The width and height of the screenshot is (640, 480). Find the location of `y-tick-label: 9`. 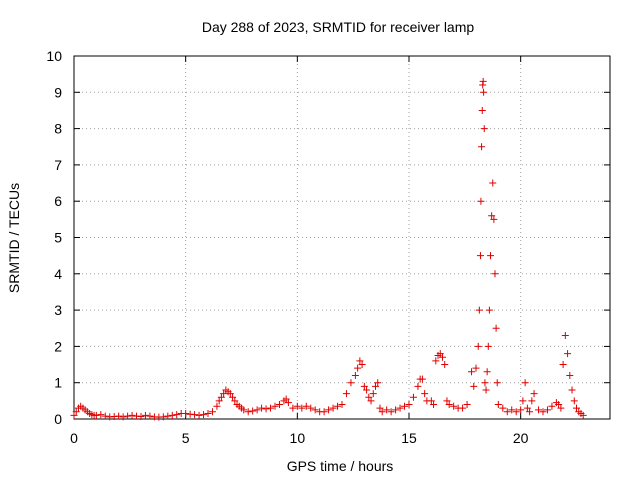

y-tick-label: 9 is located at coordinates (58, 92).